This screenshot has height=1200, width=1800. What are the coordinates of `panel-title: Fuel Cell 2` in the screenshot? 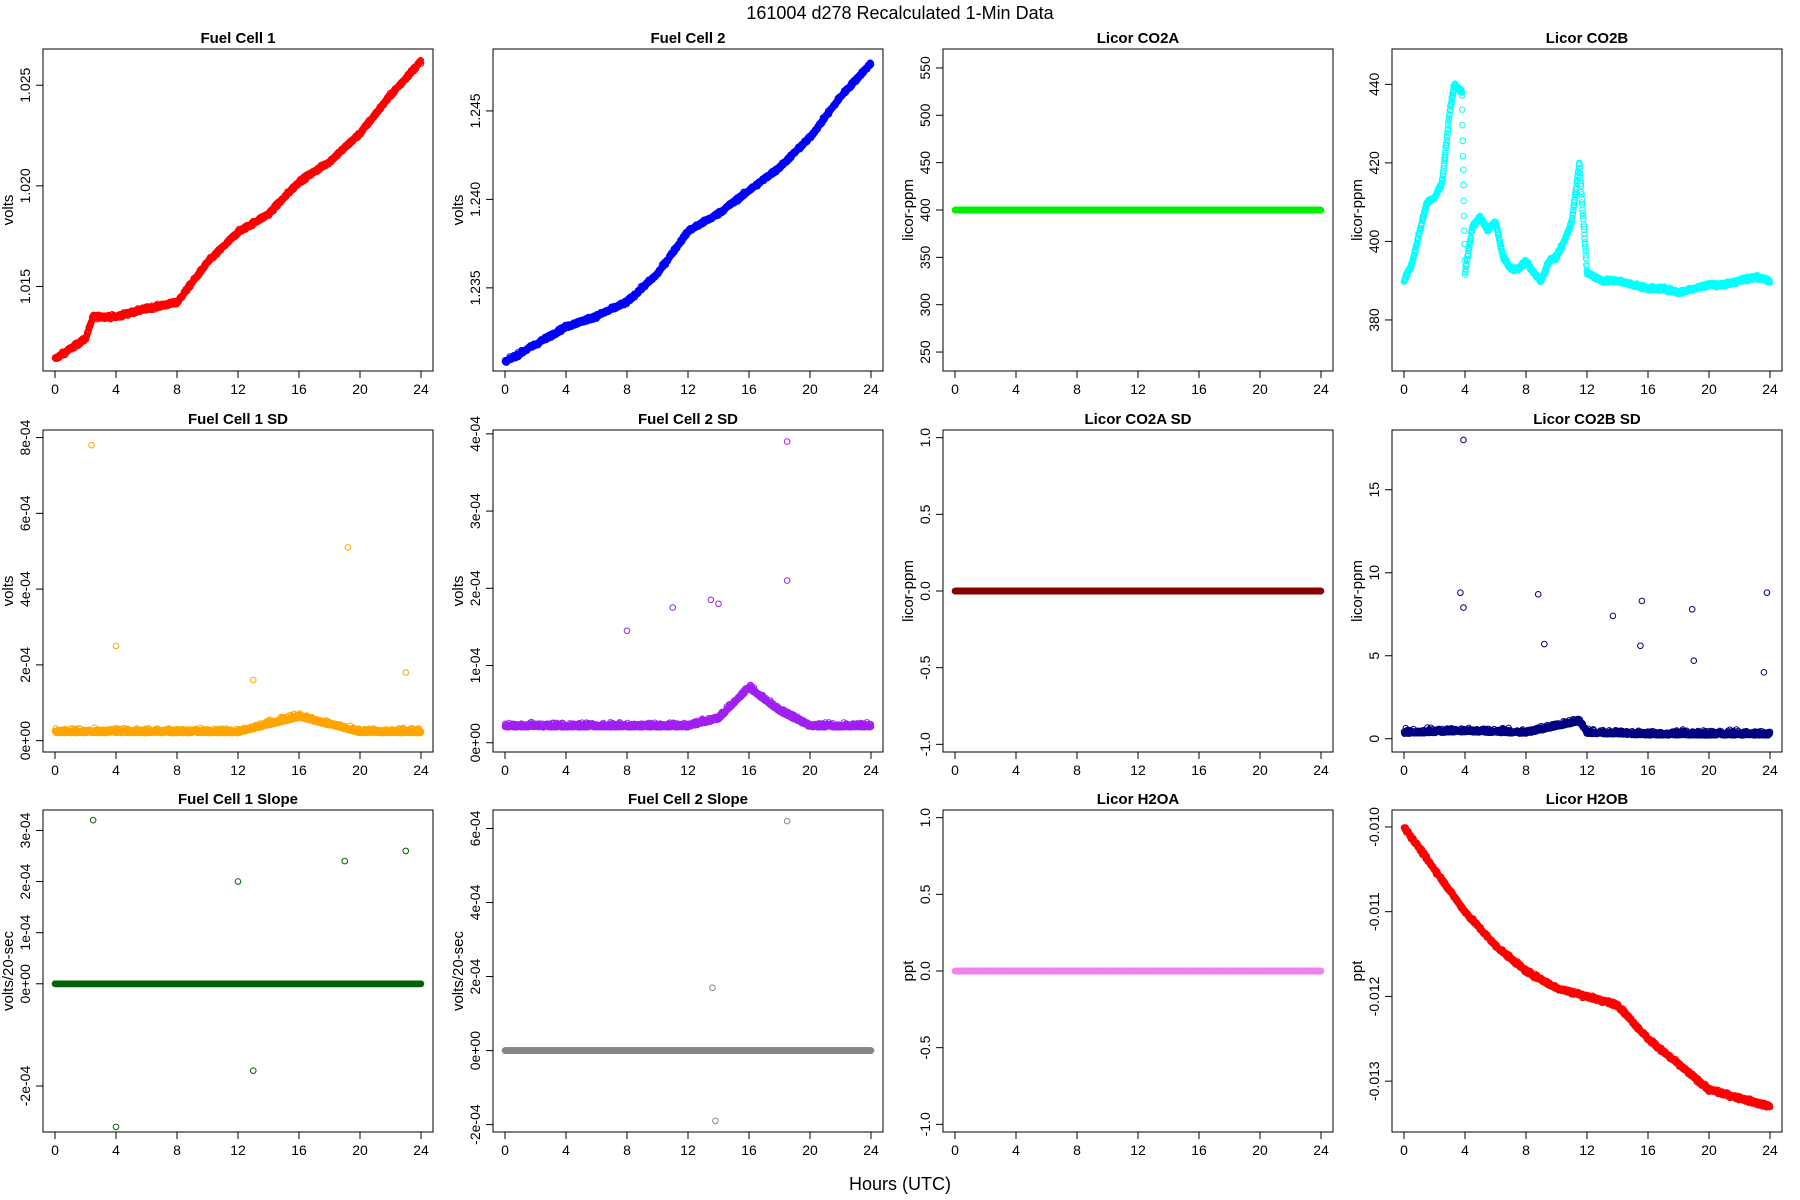 It's located at (687, 38).